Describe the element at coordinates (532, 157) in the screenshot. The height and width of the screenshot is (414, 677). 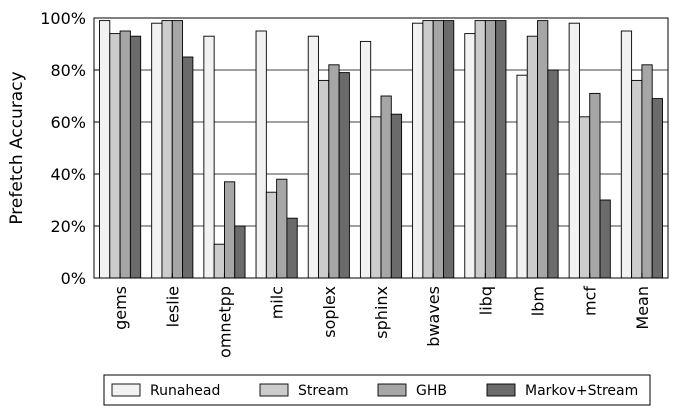
I see `bar-stream-lbm` at that location.